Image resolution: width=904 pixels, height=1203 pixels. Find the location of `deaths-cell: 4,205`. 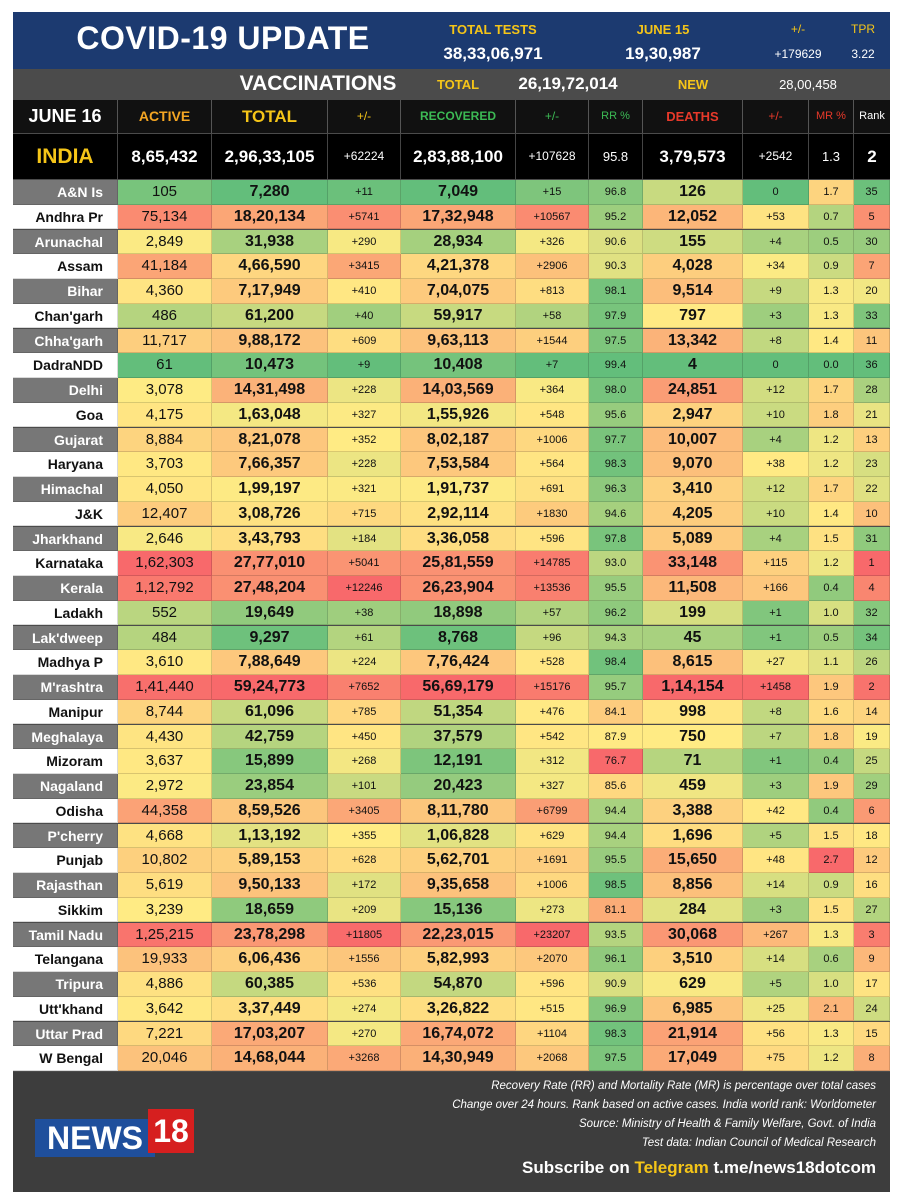

deaths-cell: 4,205 is located at coordinates (693, 514).